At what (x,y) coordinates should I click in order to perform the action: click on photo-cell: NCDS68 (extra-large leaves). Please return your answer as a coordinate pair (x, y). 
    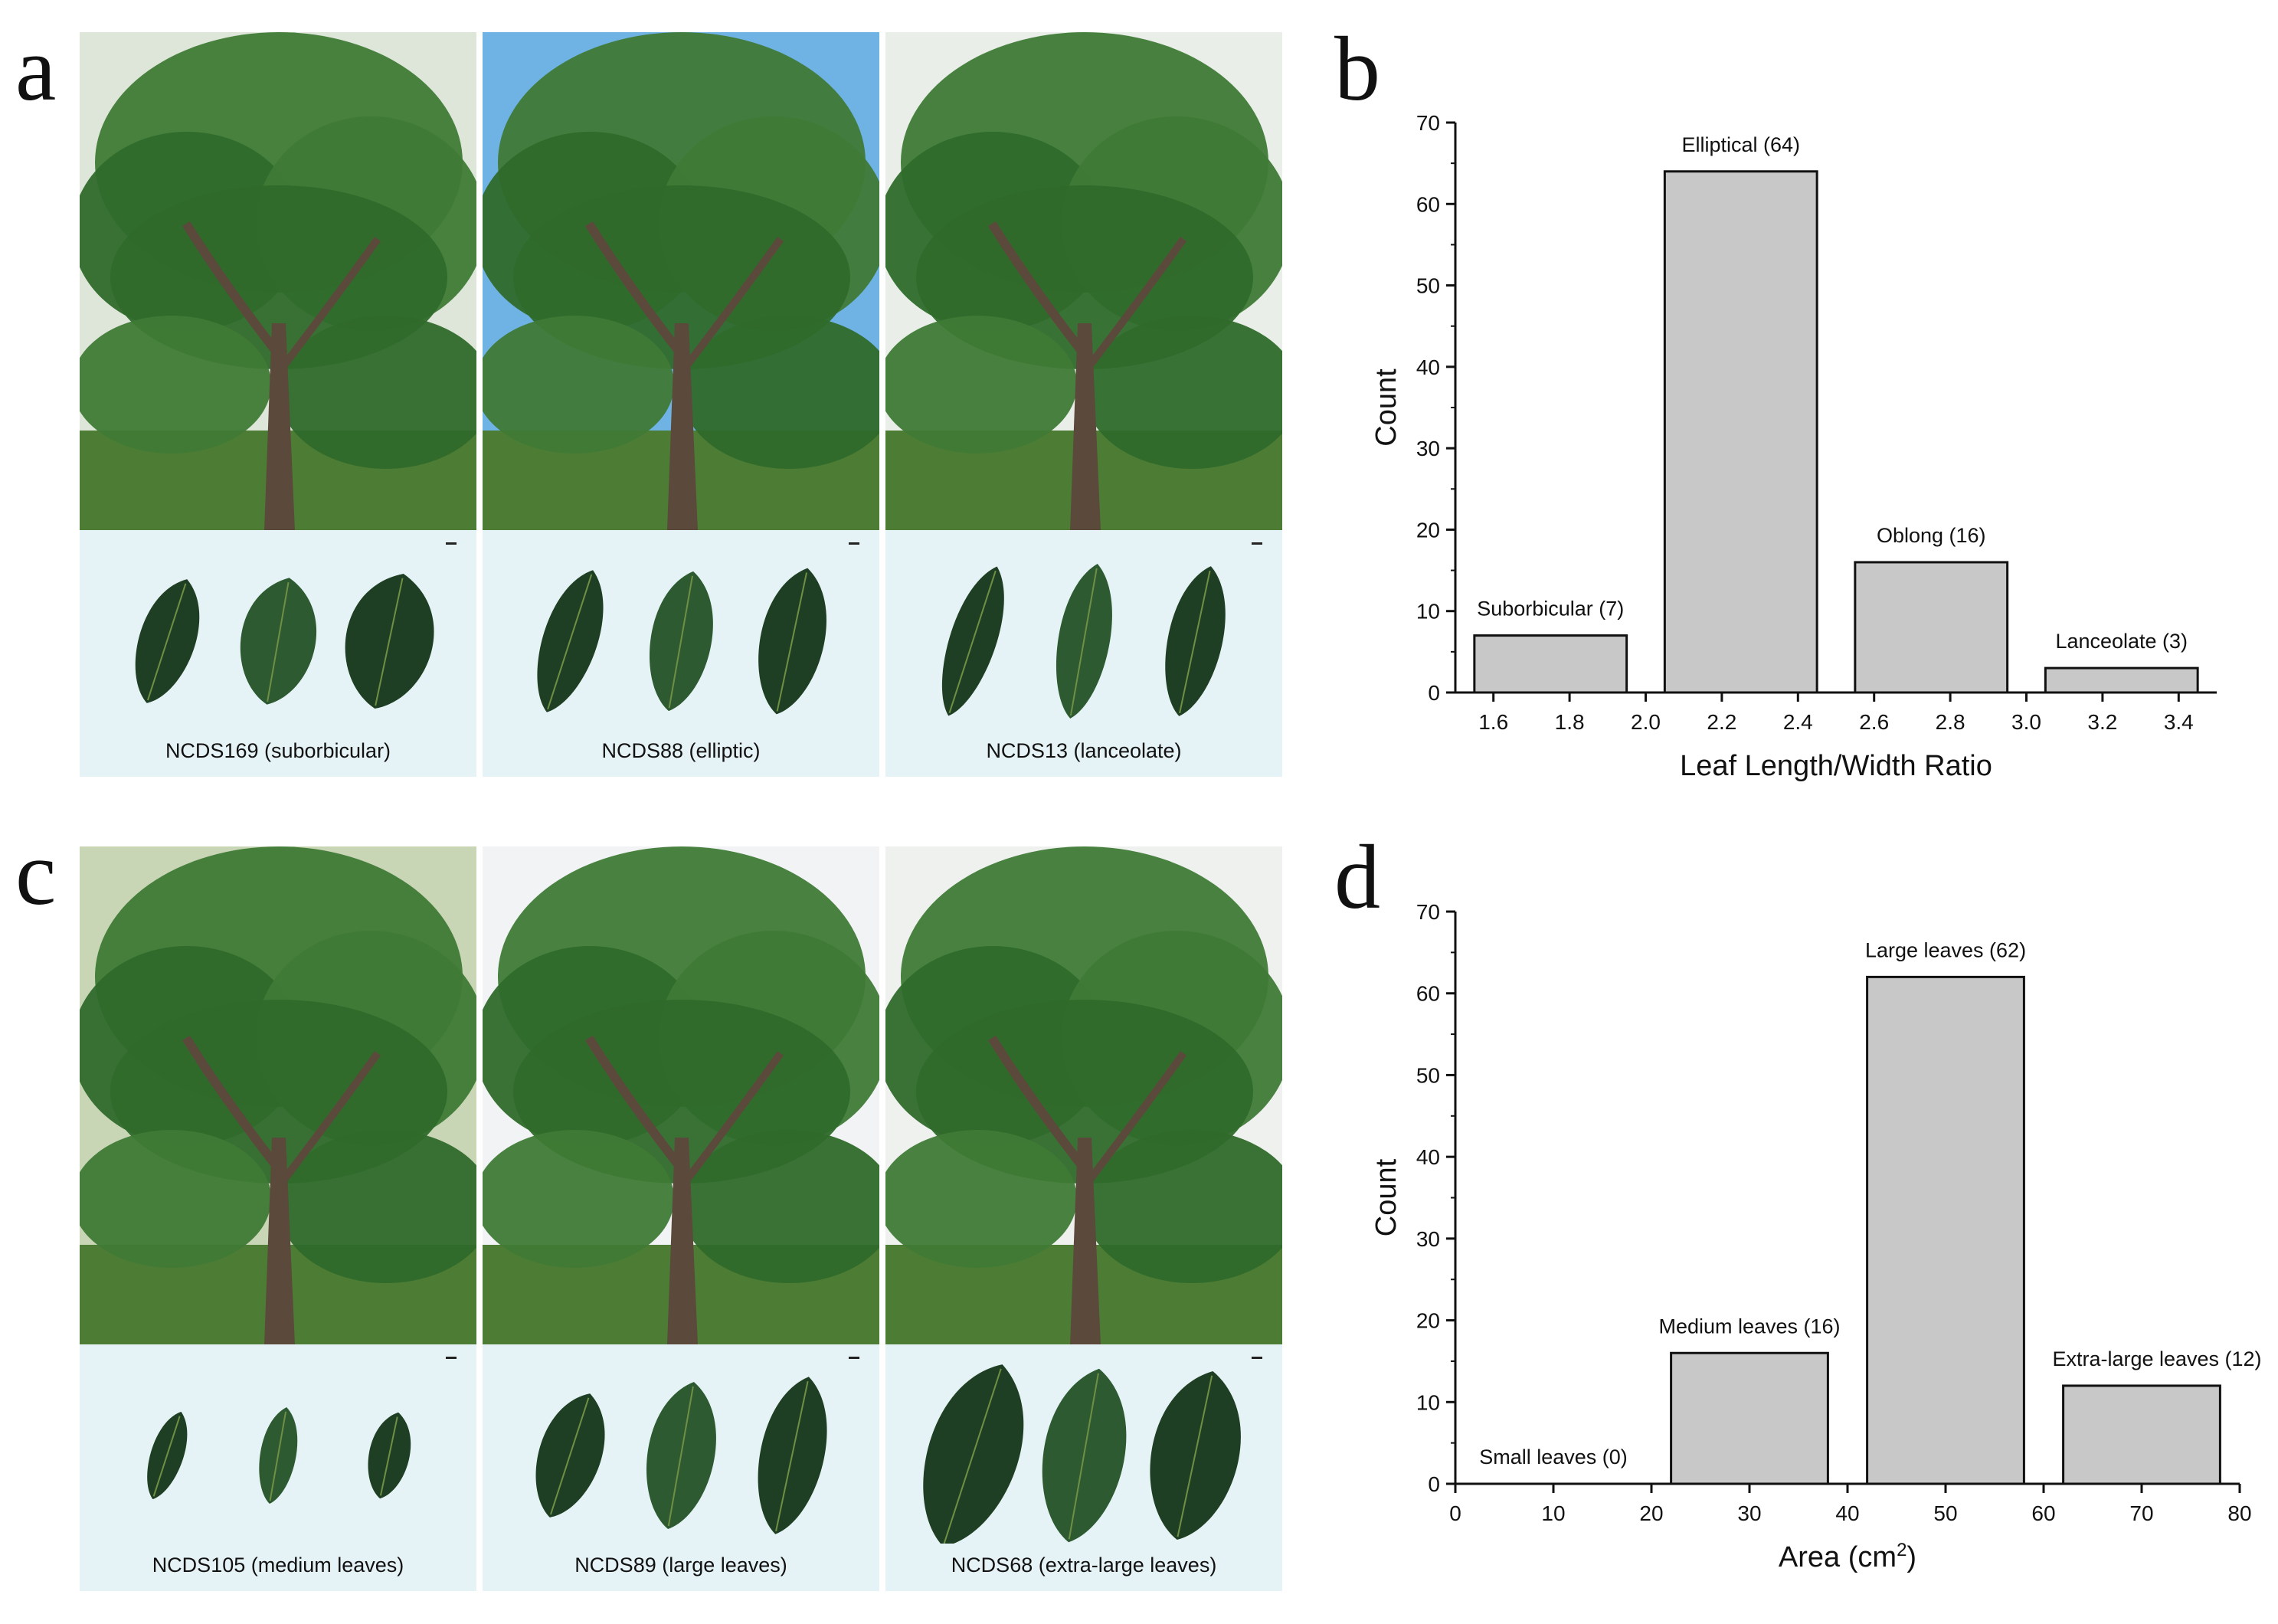
    Looking at the image, I should click on (1083, 1219).